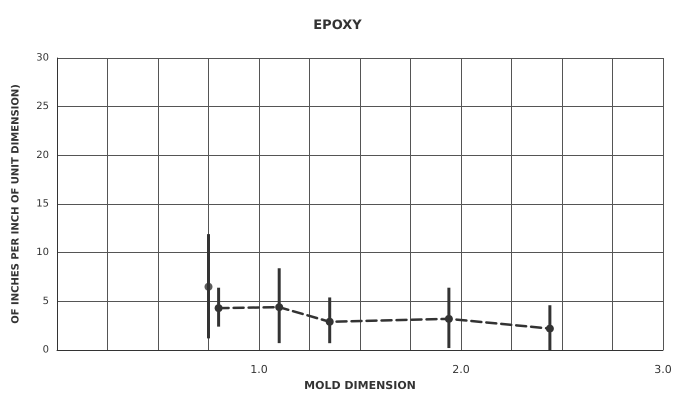 Image resolution: width=675 pixels, height=407 pixels. What do you see at coordinates (45, 301) in the screenshot?
I see `y-tick-label: 5` at bounding box center [45, 301].